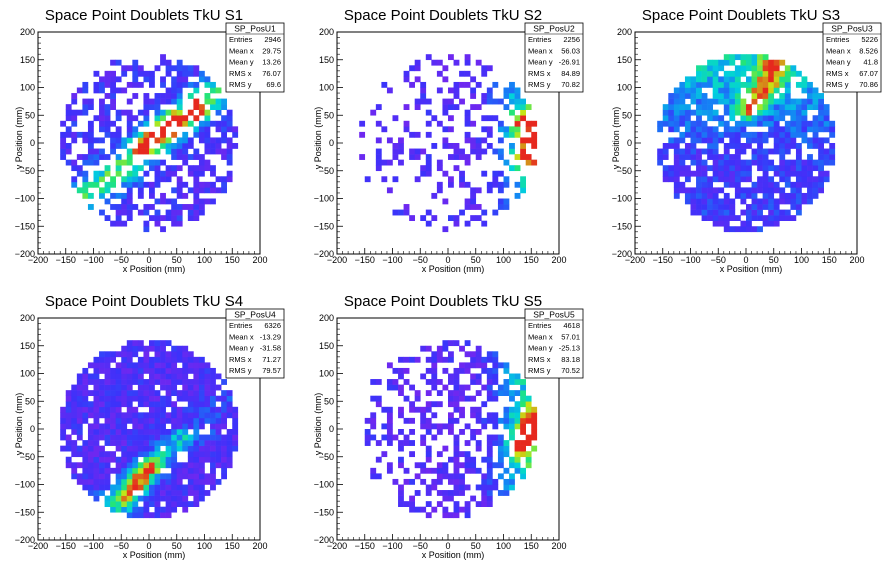 Image resolution: width=896 pixels, height=572 pixels. Describe the element at coordinates (392, 260) in the screenshot. I see `x-tick-label: −100` at that location.